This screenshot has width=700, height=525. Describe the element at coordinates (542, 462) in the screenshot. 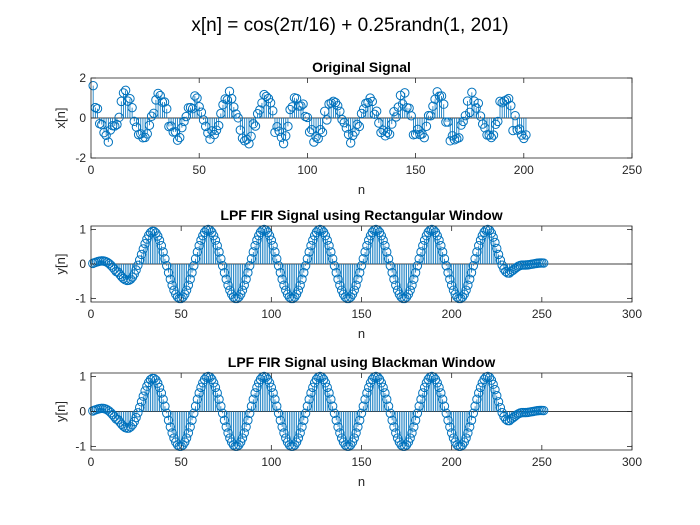

I see `x-tick-label: 250` at that location.